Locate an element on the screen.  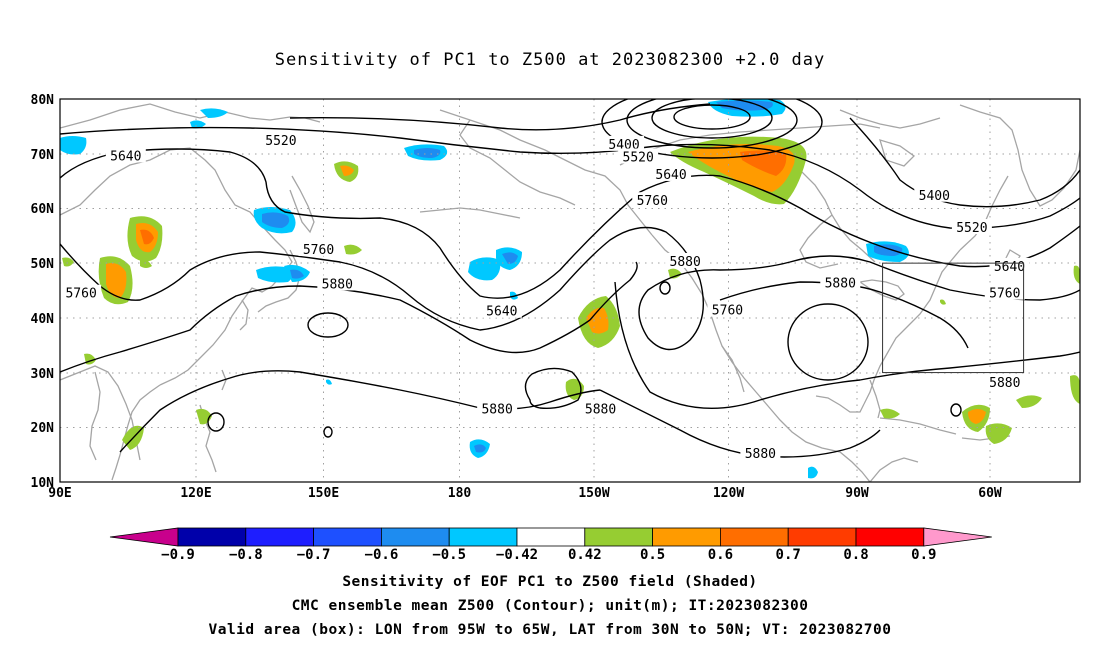
colorbar-label: 0.8 is located at coordinates (855, 555).